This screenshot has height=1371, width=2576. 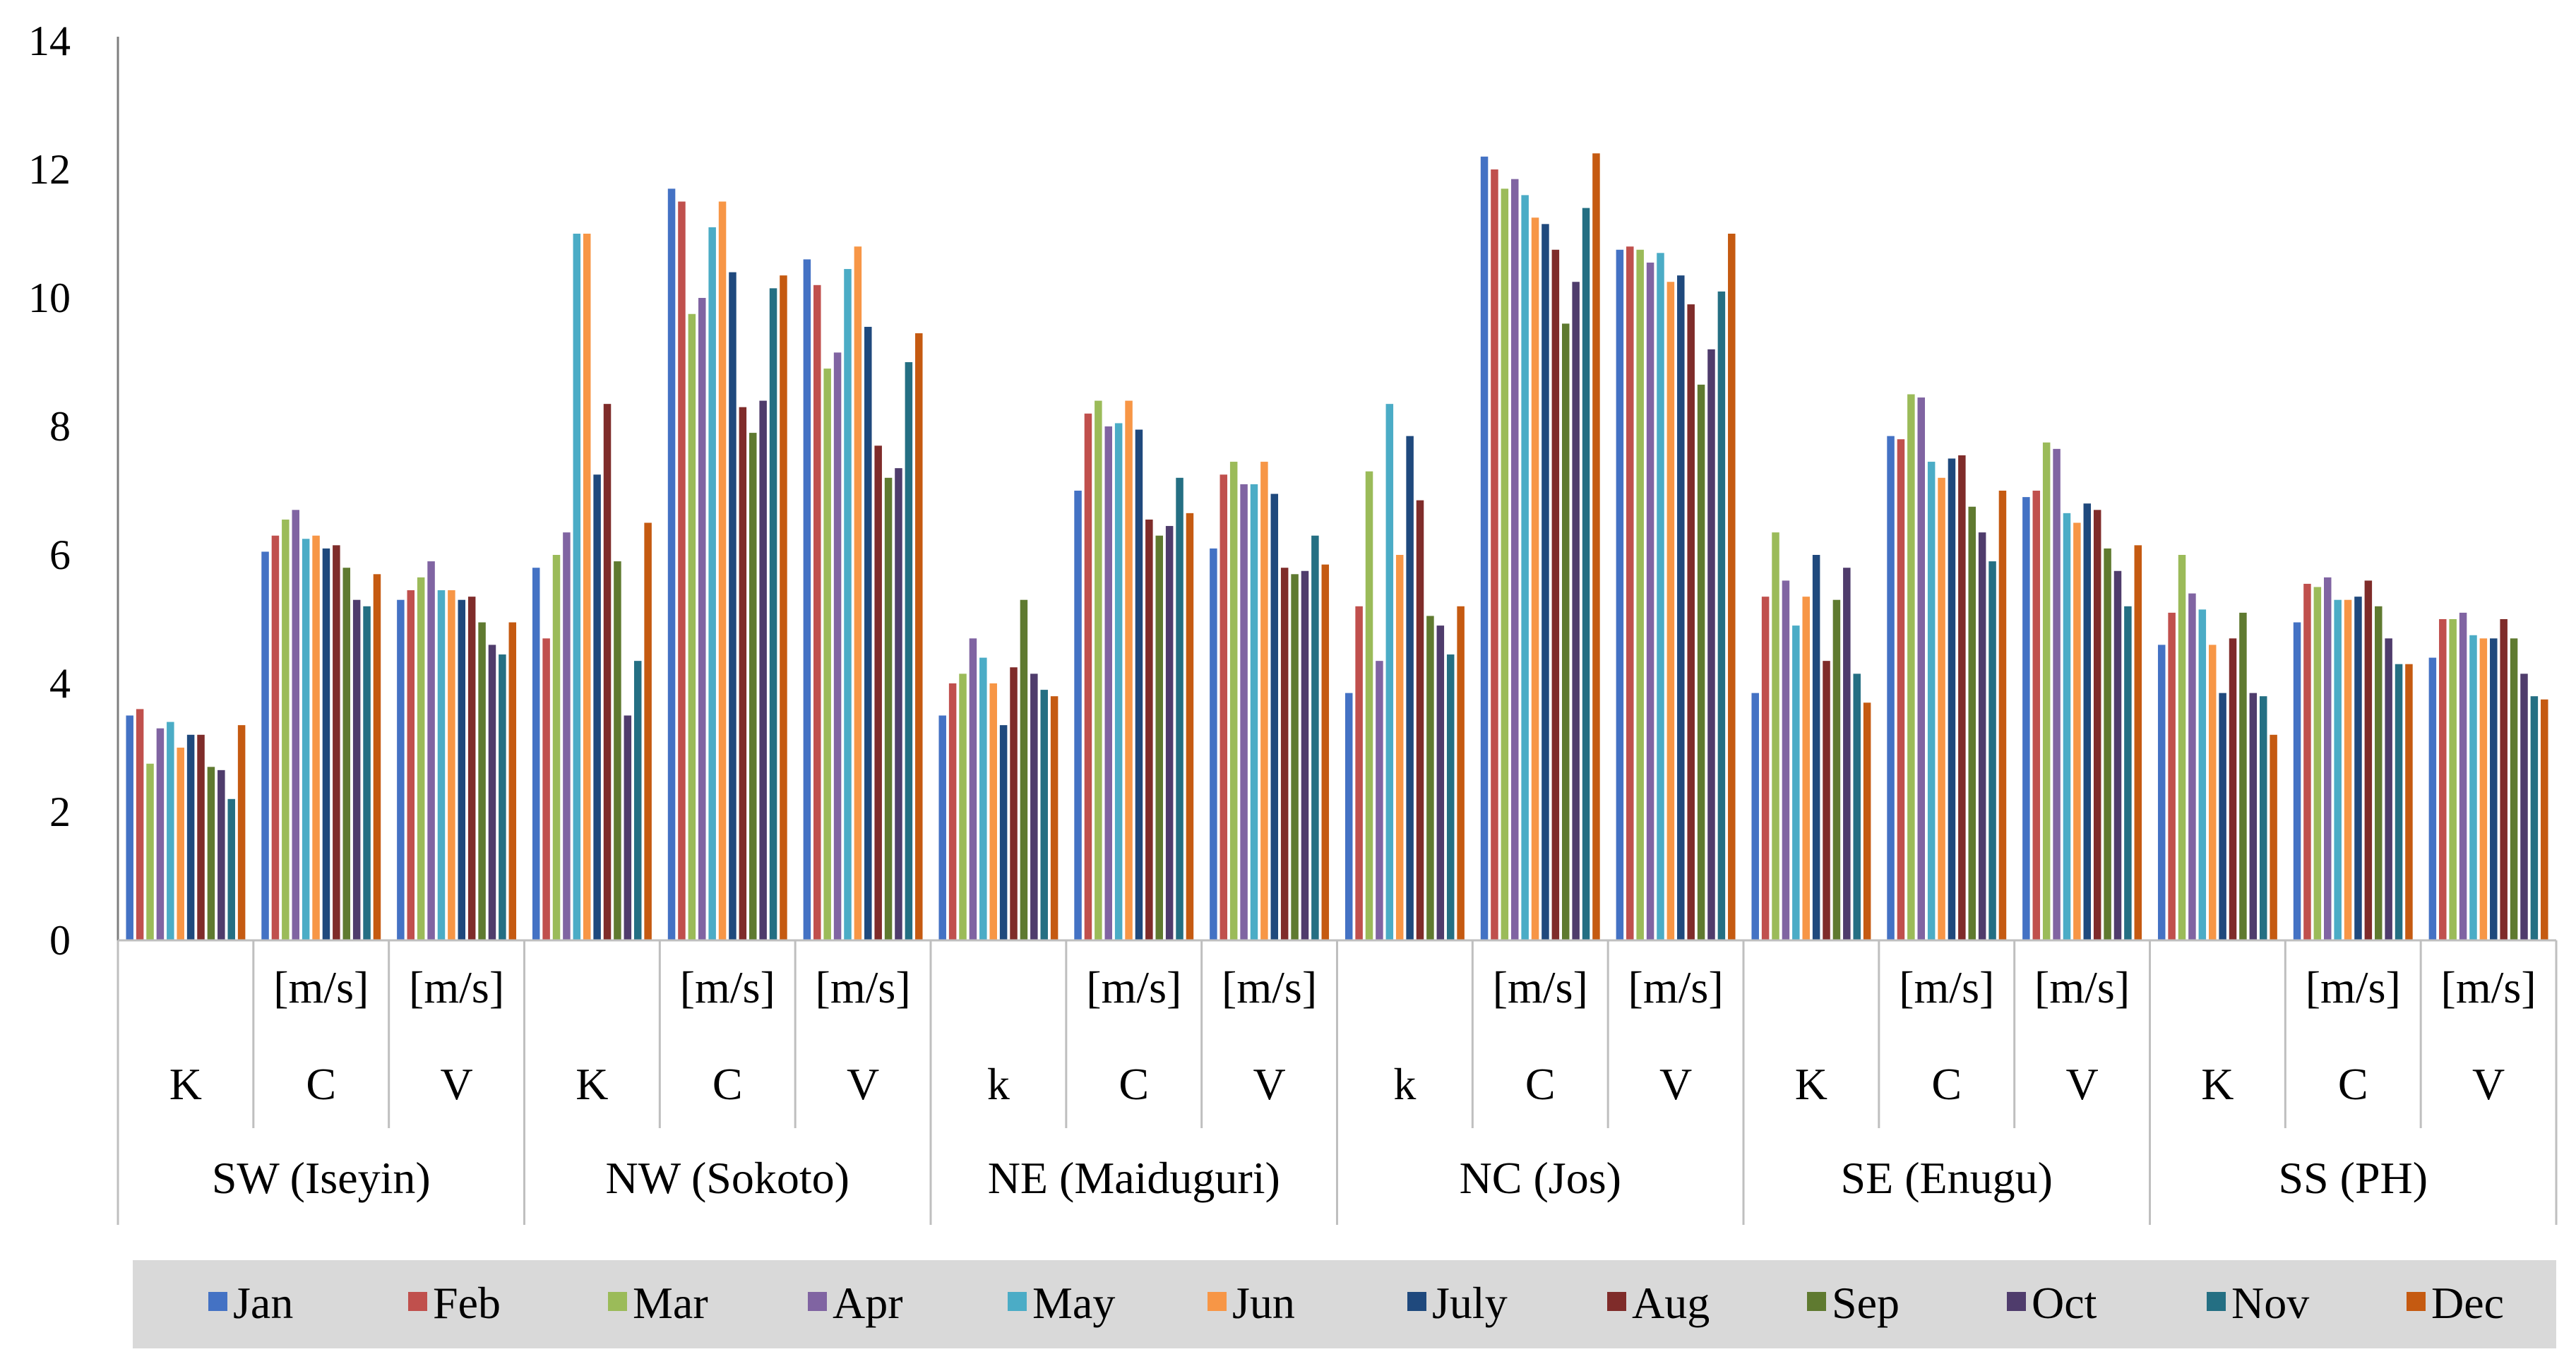 What do you see at coordinates (577, 587) in the screenshot?
I see `bar-may-nw-k` at bounding box center [577, 587].